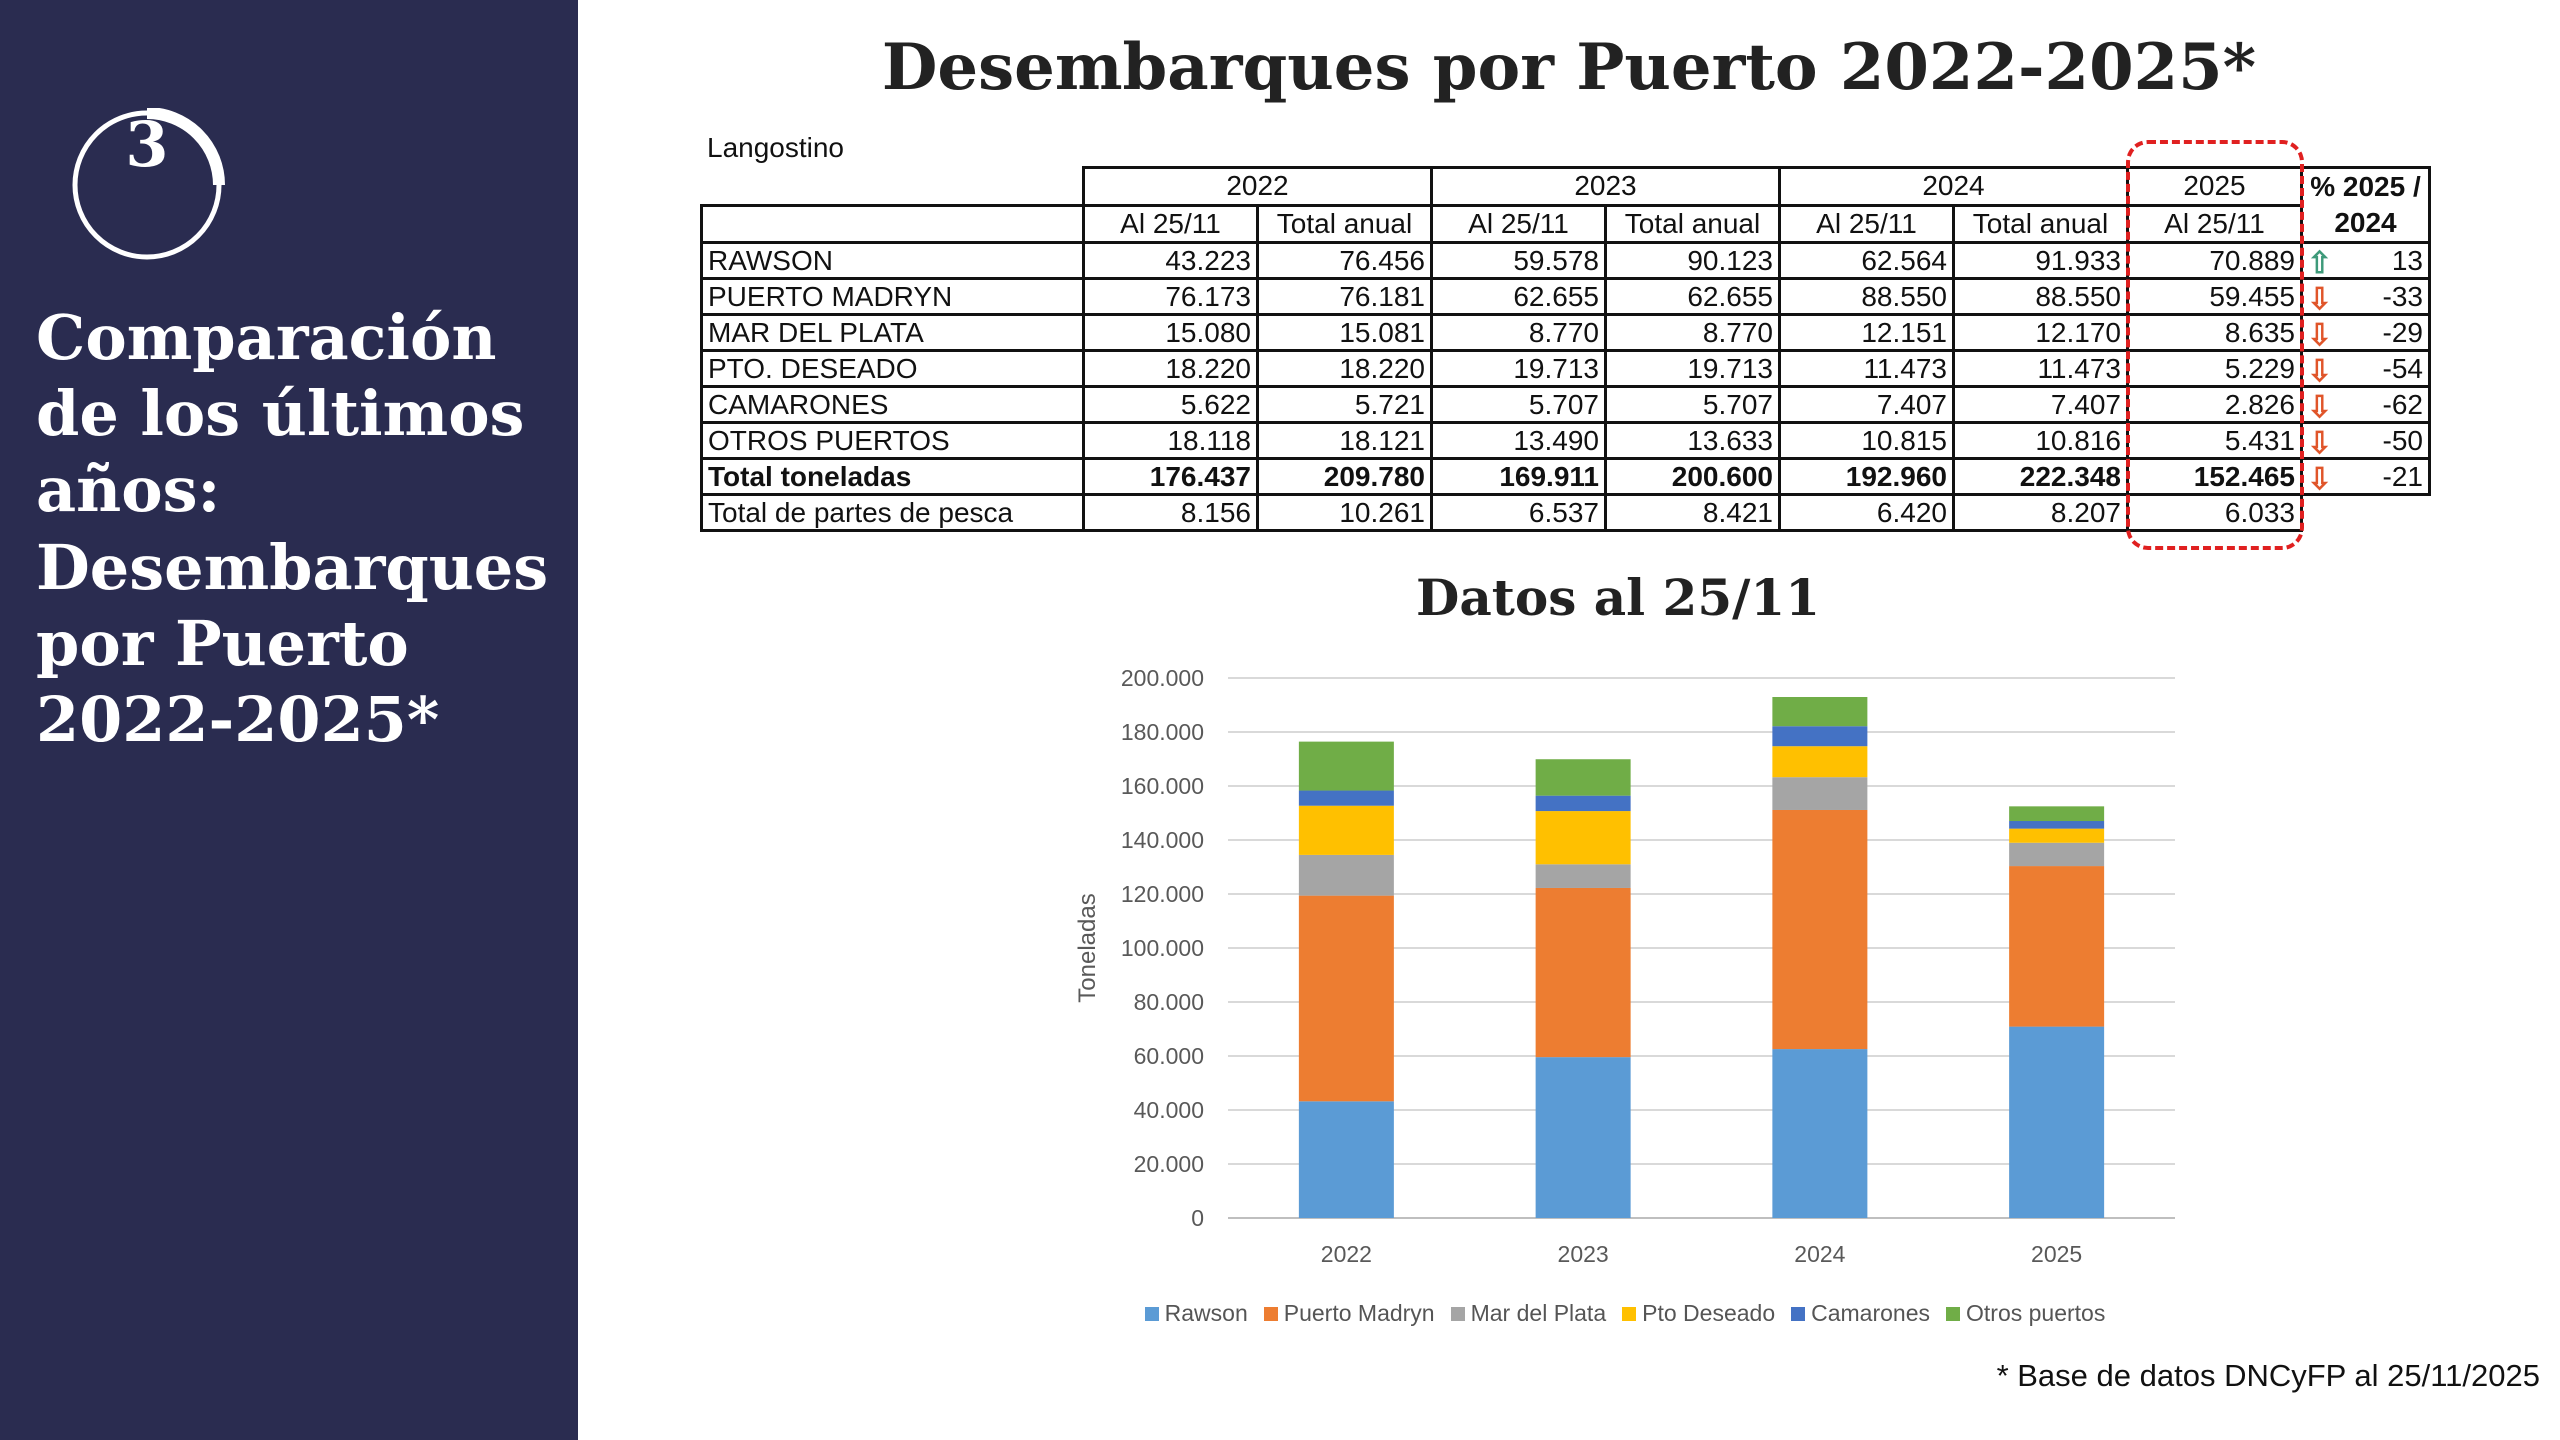 This screenshot has width=2560, height=1440. What do you see at coordinates (2402, 476) in the screenshot?
I see `pct-value: -21` at bounding box center [2402, 476].